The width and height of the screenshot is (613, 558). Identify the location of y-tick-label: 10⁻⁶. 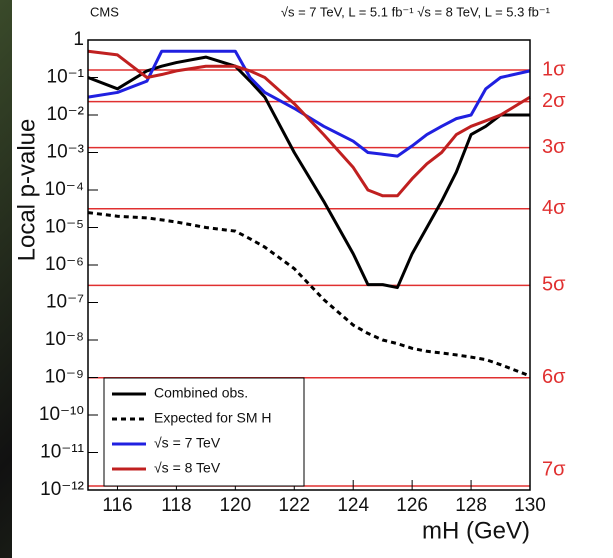
(64, 264).